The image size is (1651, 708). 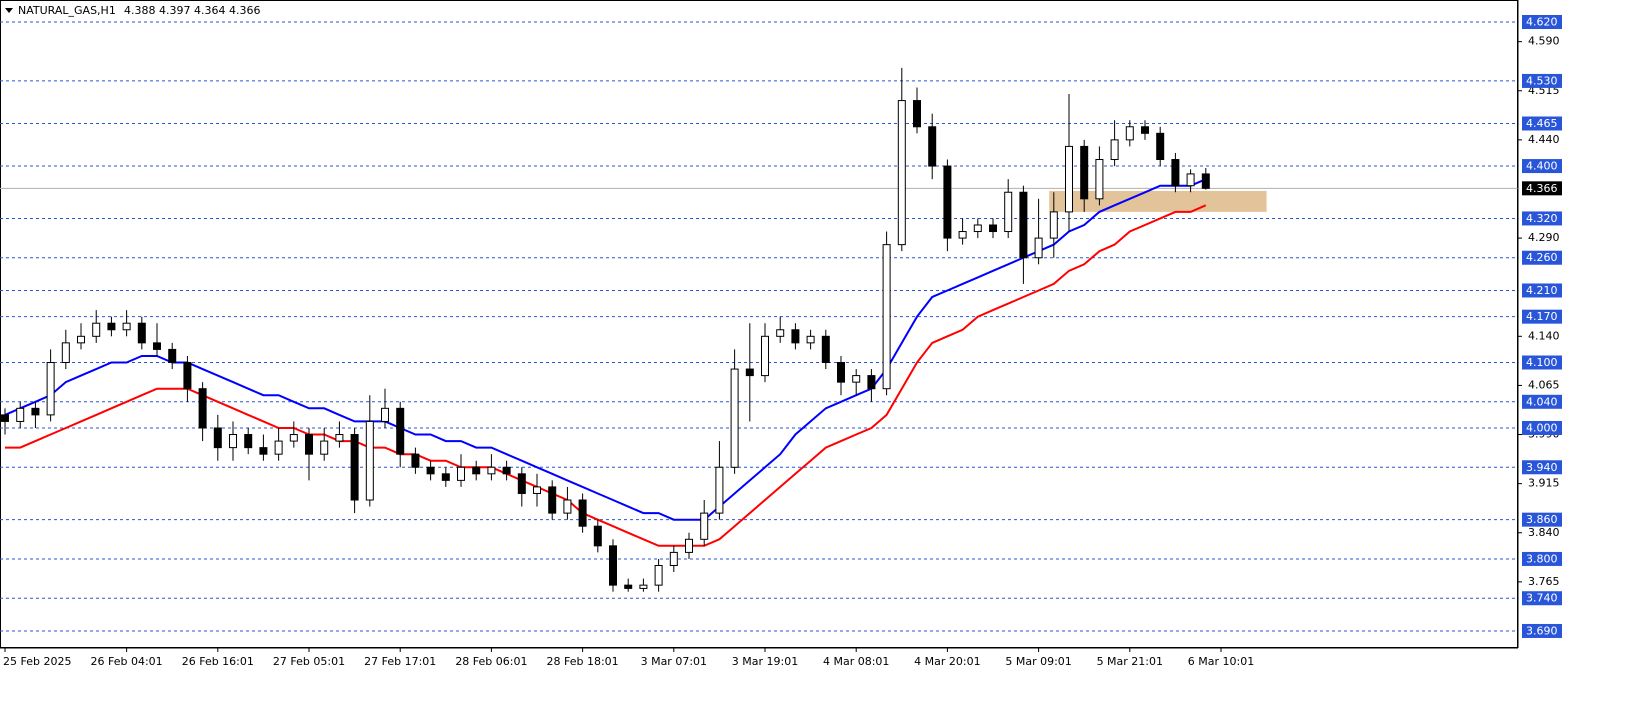 What do you see at coordinates (1544, 483) in the screenshot?
I see `y-tick-label: 3.915` at bounding box center [1544, 483].